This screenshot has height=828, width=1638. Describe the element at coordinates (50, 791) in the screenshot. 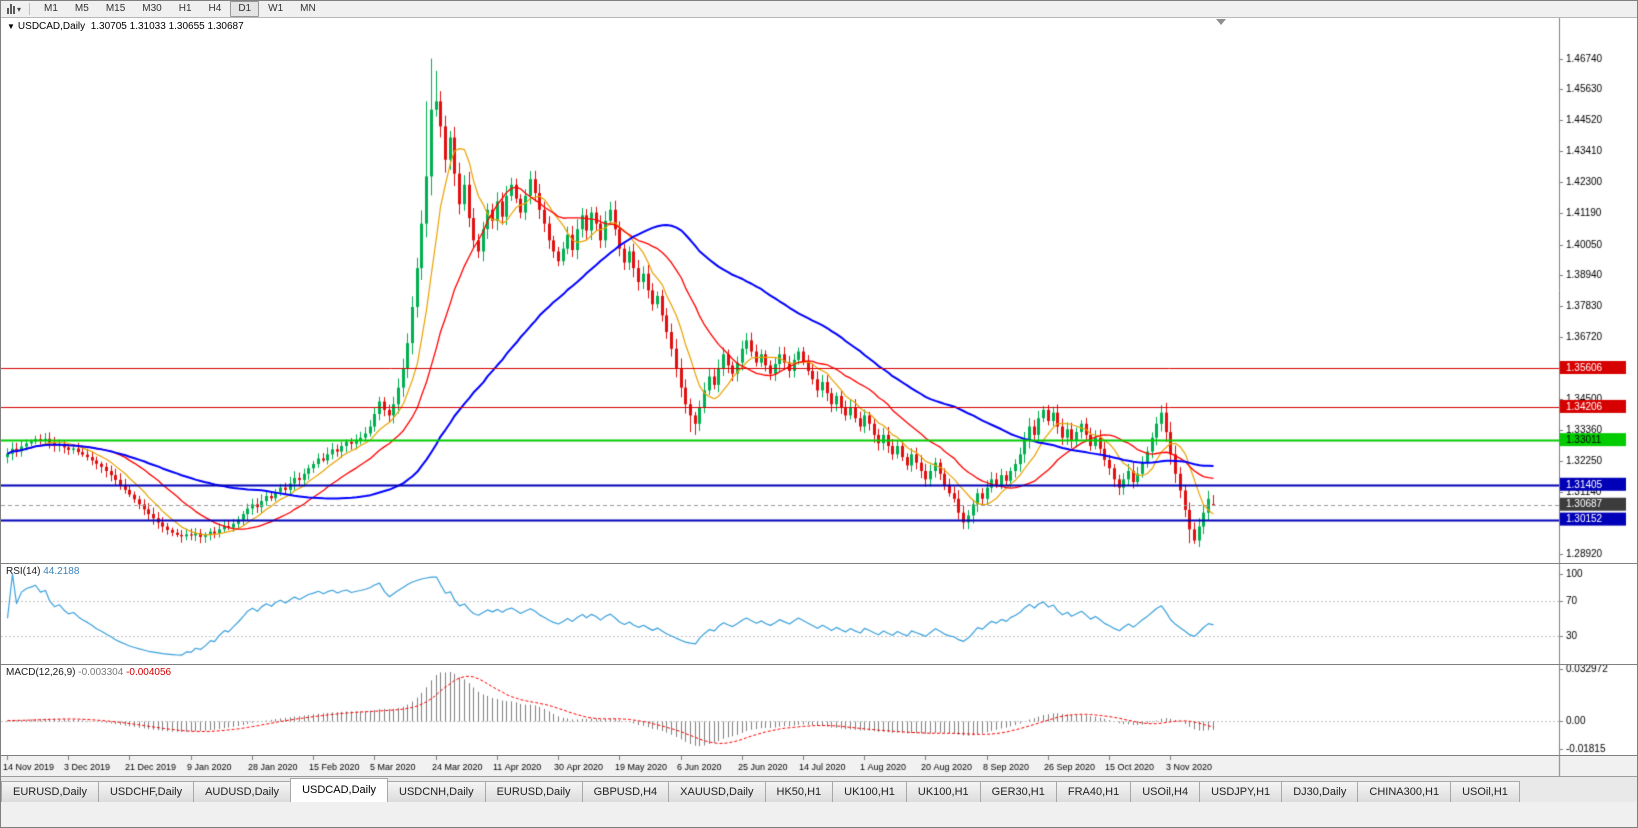

I see `symbol-tab-0: EURUSD,Daily` at that location.